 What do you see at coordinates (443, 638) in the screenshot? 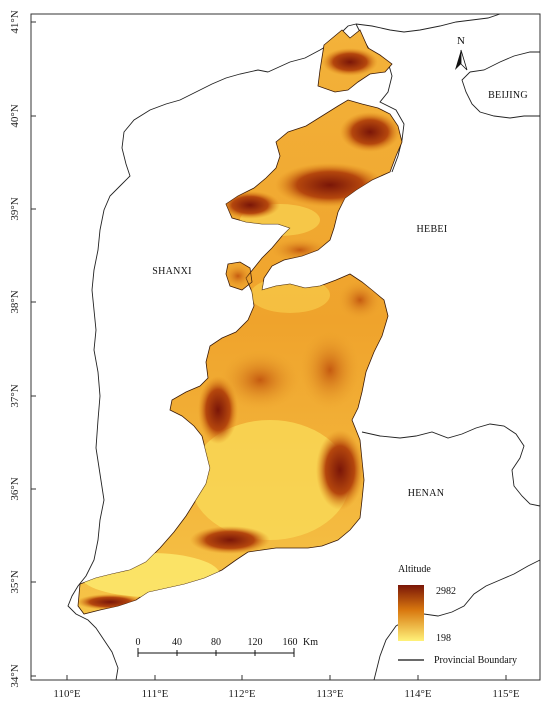
I see `legend-min: 198` at bounding box center [443, 638].